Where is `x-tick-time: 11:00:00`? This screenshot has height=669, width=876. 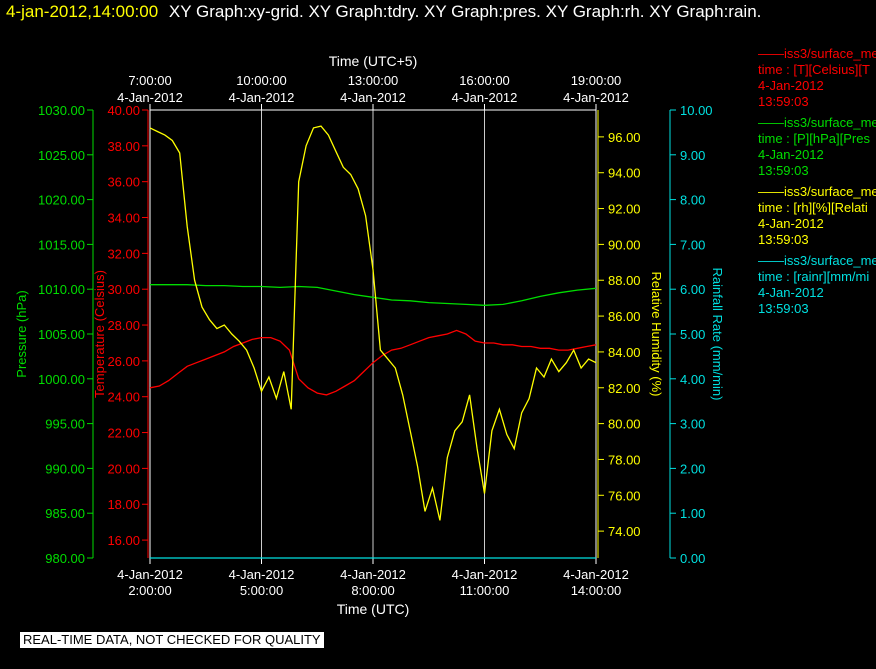
x-tick-time: 11:00:00 is located at coordinates (485, 590).